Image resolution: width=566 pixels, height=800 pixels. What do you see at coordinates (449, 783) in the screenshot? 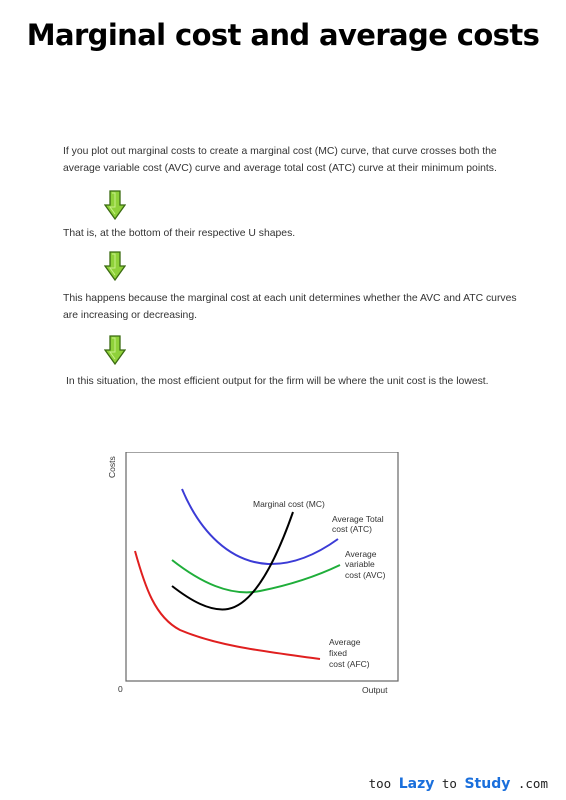
I see `footer-mid: to` at bounding box center [449, 783].